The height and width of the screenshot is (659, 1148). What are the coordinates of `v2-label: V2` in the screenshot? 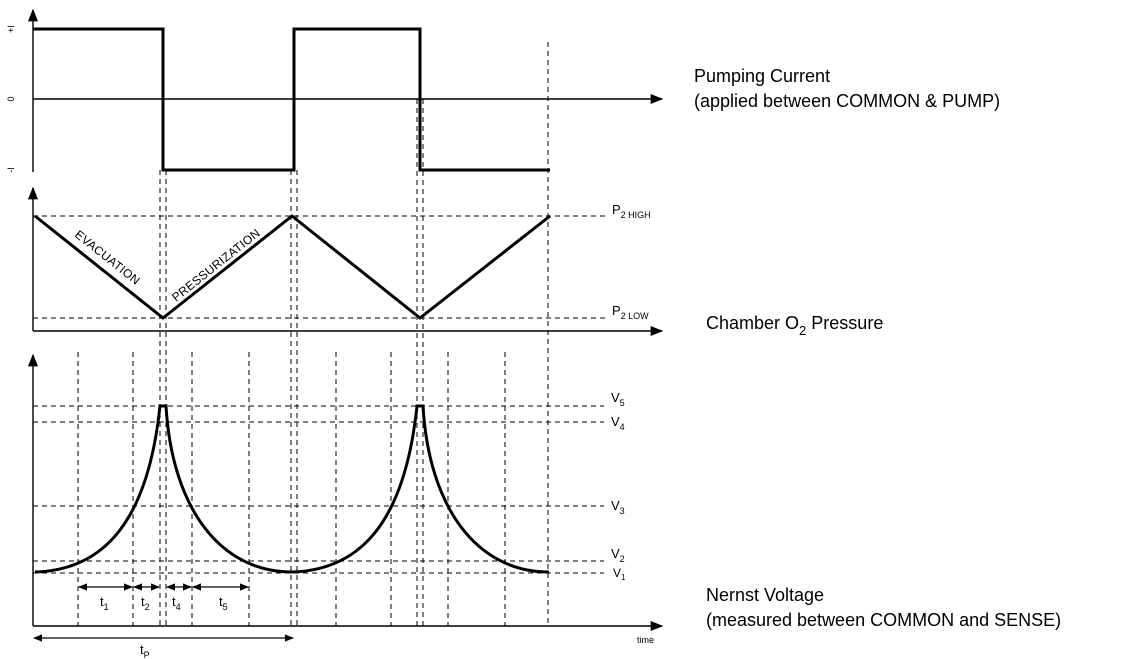 It's located at (618, 555).